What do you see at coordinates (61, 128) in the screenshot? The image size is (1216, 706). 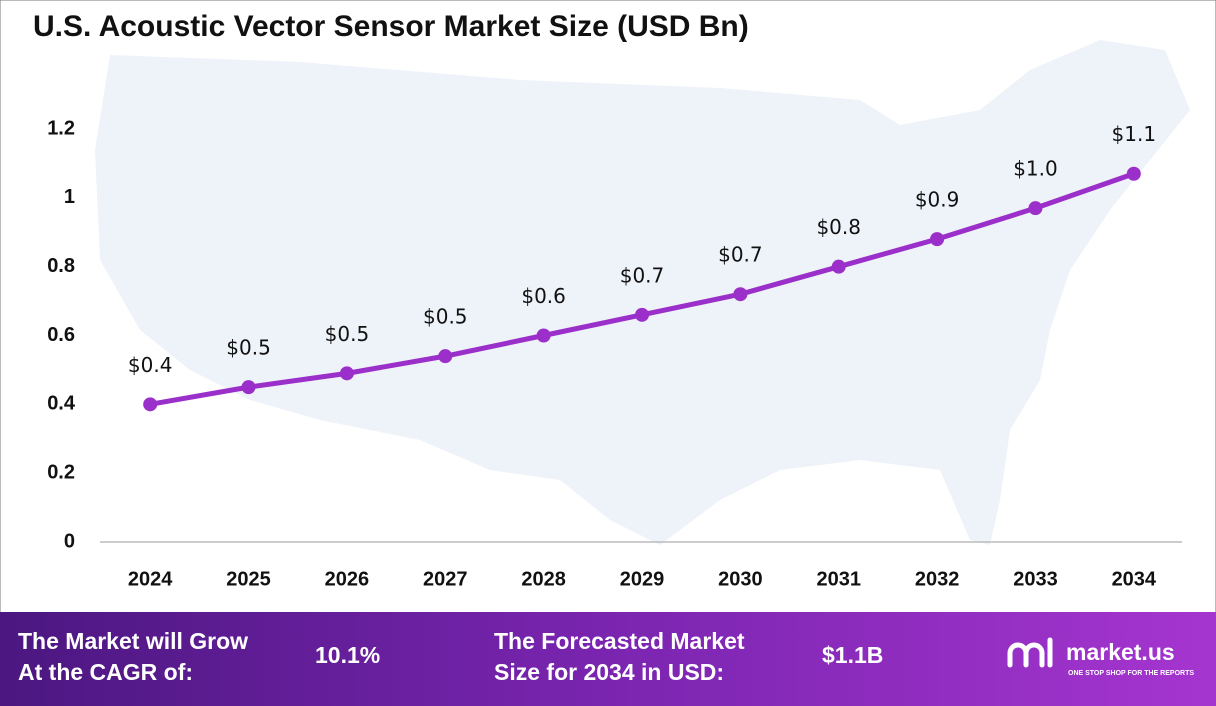 I see `y-tick-label: 1.2` at bounding box center [61, 128].